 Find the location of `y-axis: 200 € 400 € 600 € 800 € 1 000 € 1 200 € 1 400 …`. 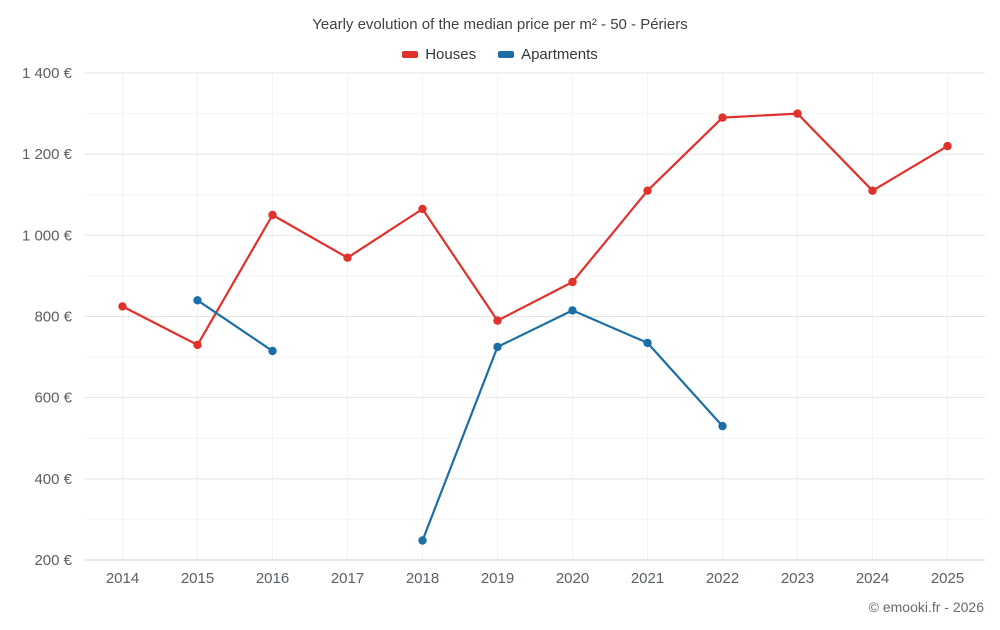

y-axis: 200 € 400 € 600 € 800 € 1 000 € 1 200 € 1 400 … is located at coordinates (47, 317).